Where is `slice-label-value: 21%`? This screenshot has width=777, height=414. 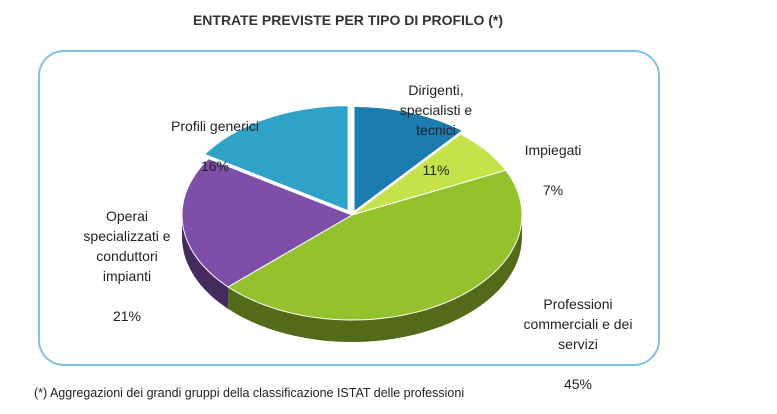
slice-label-value: 21% is located at coordinates (127, 316).